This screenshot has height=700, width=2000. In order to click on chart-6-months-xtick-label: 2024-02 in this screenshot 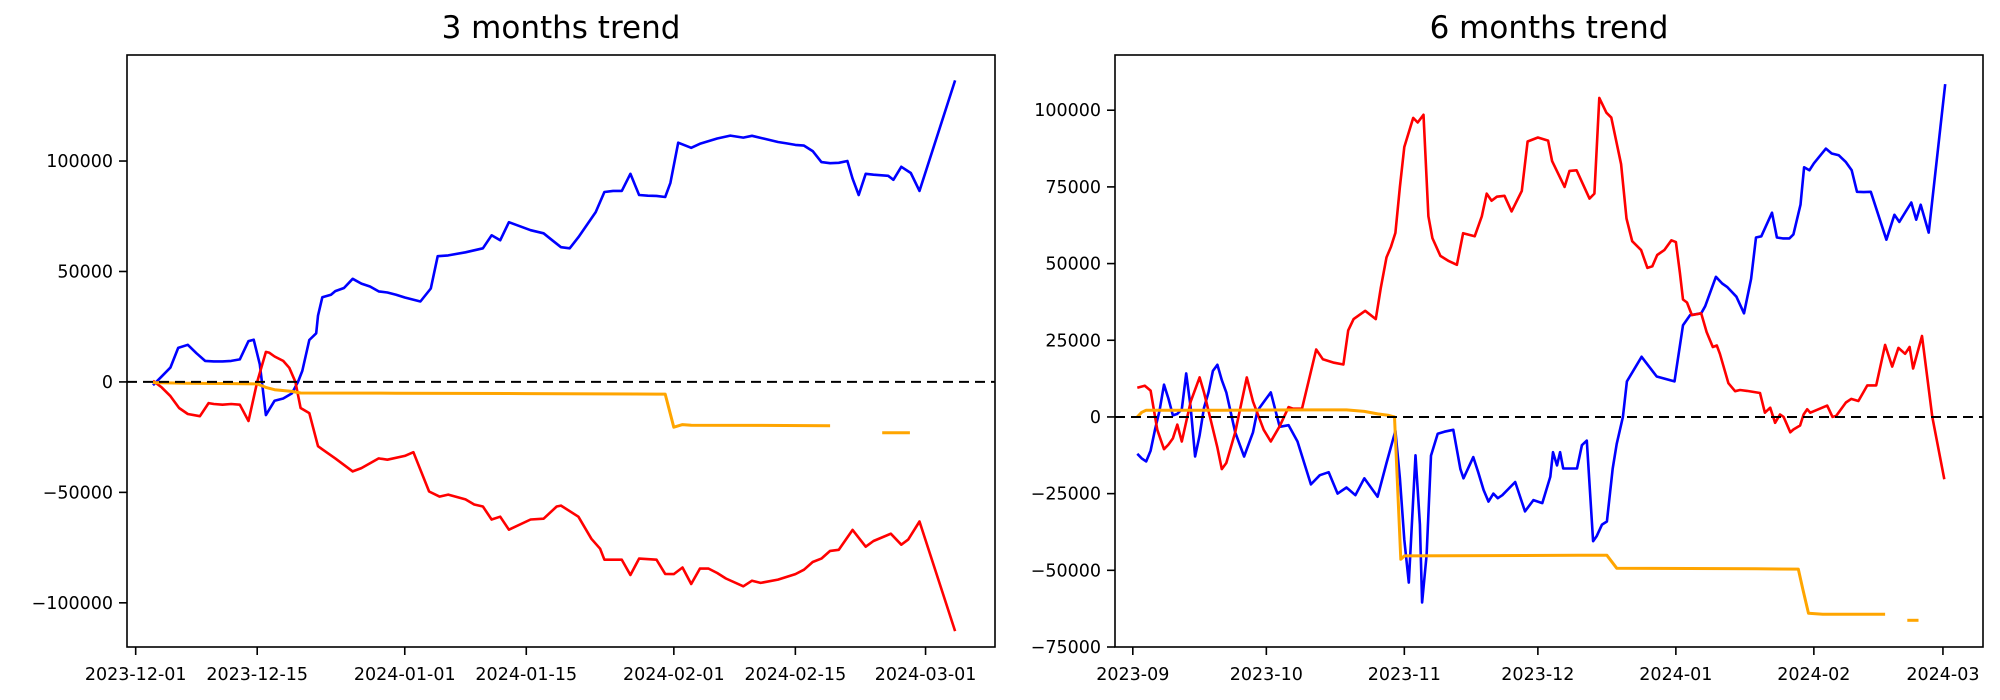, I will do `click(1813, 675)`.